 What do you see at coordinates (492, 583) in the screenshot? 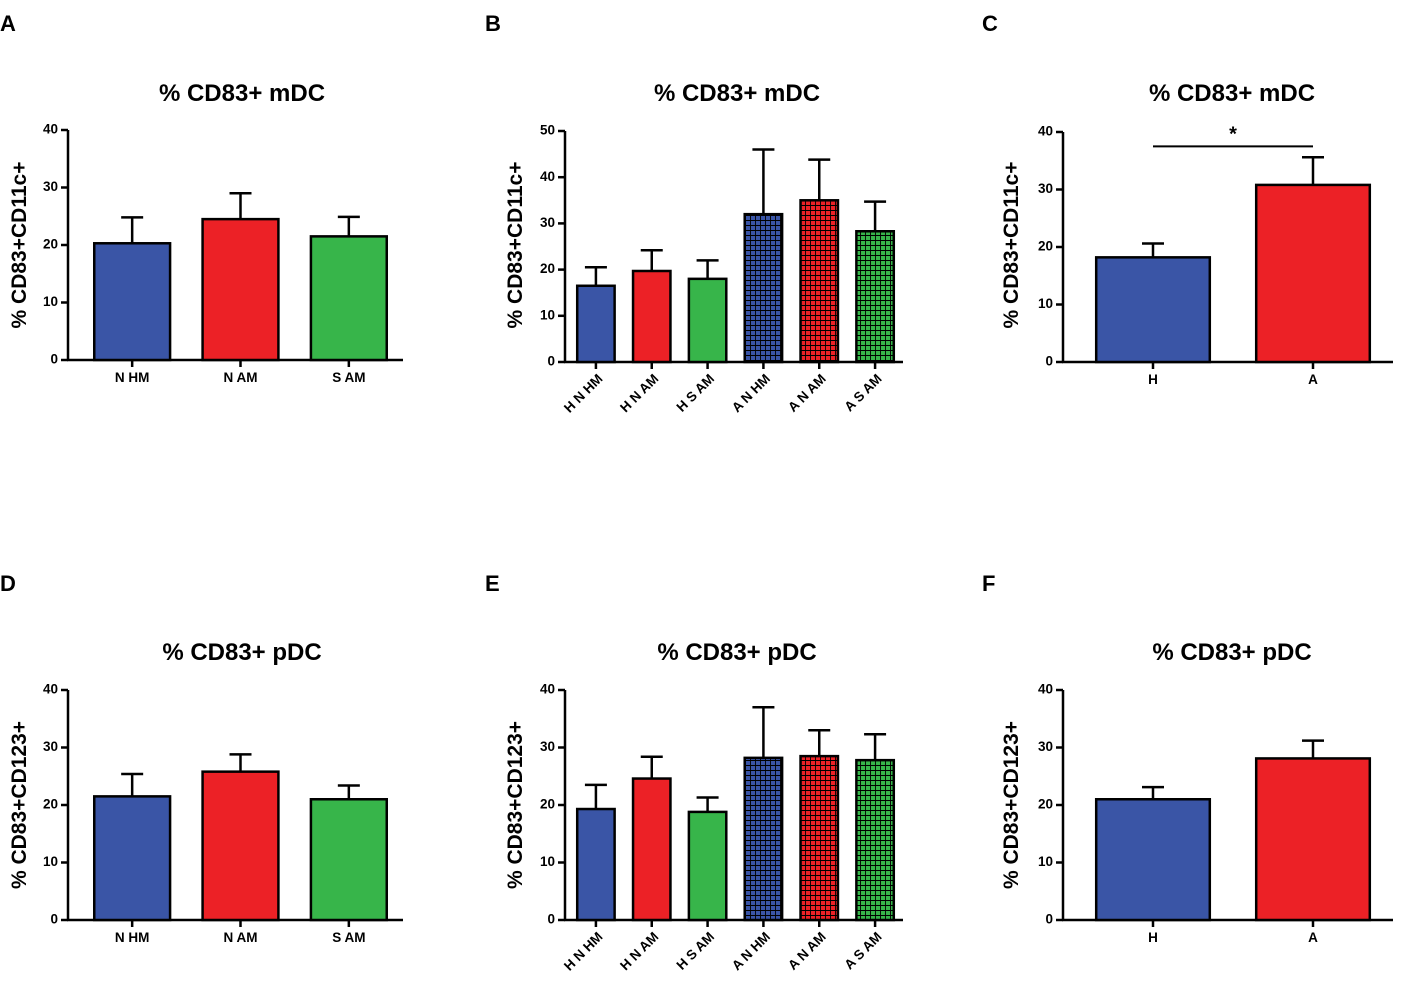
I see `panel-letter: E` at bounding box center [492, 583].